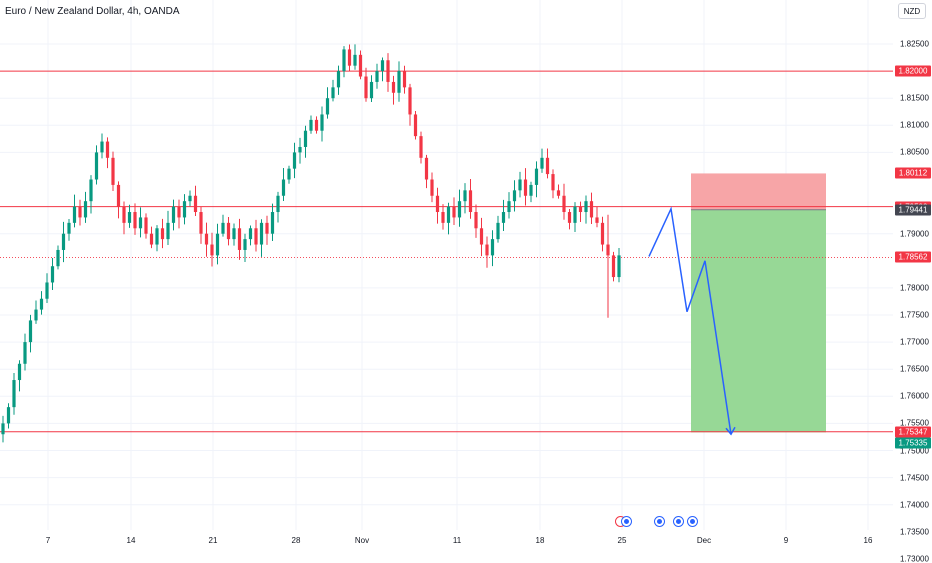  I want to click on price-tick-label: 1.82500, so click(914, 44).